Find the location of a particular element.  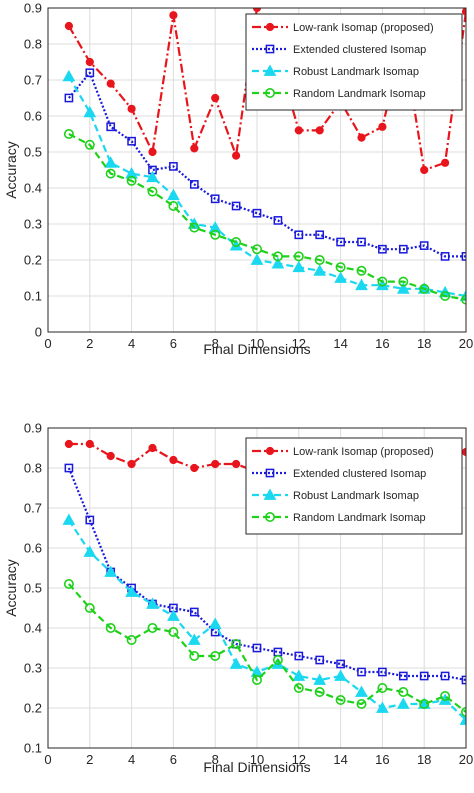

y-tick-label: 0.2 is located at coordinates (33, 260).